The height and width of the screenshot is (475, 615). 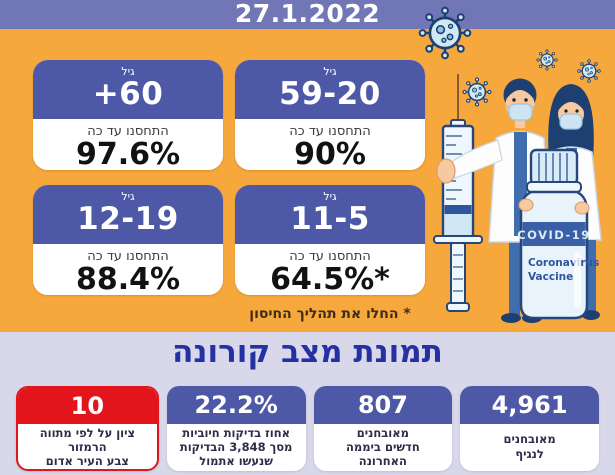 I want to click on stat-description: ציון על לפי מתווה הרמזור צבע העיר אדום, so click(x=87, y=446).